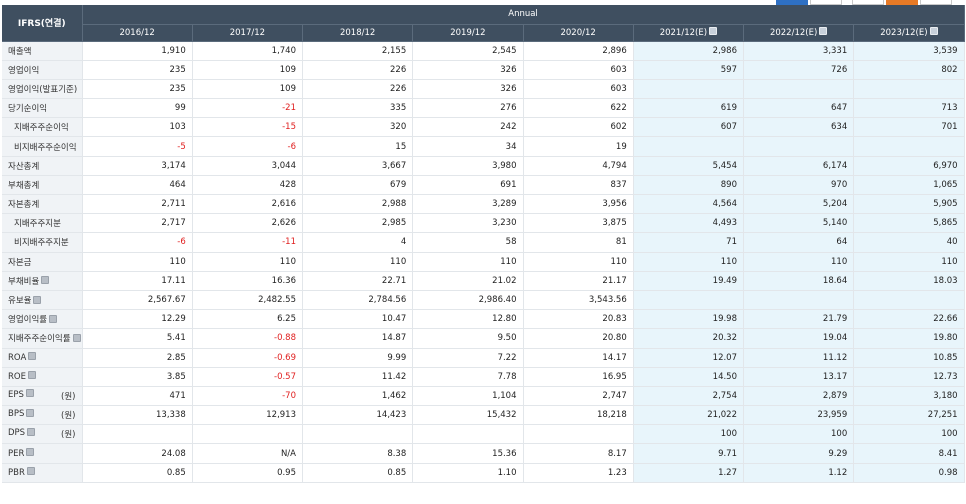 Image resolution: width=966 pixels, height=504 pixels. What do you see at coordinates (248, 242) in the screenshot?
I see `table-cell: -11` at bounding box center [248, 242].